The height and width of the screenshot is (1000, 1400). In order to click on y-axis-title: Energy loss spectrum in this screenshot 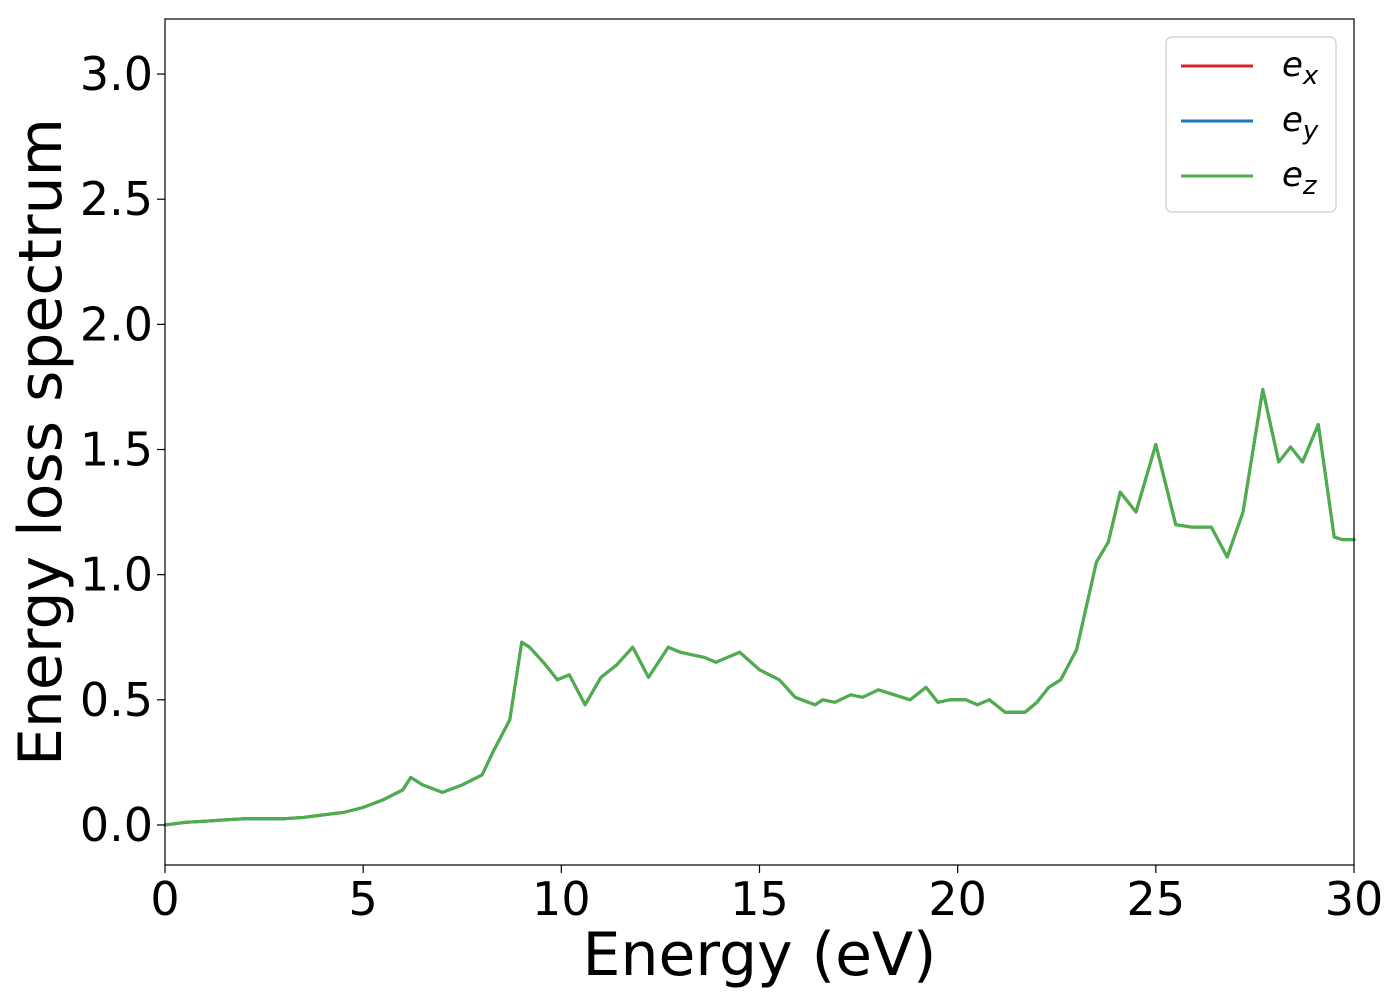, I will do `click(41, 442)`.